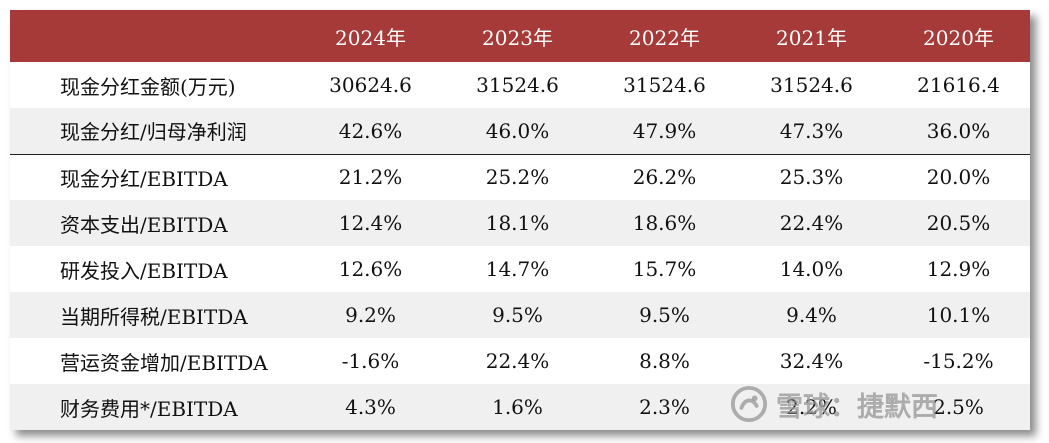  What do you see at coordinates (958, 130) in the screenshot?
I see `table-cell: 36.0%` at bounding box center [958, 130].